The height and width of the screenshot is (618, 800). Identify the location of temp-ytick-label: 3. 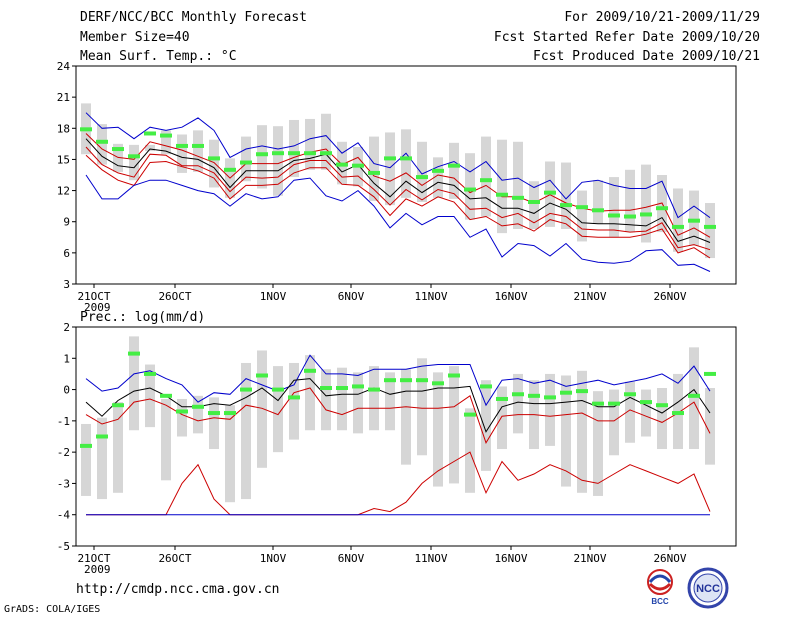
(66, 284).